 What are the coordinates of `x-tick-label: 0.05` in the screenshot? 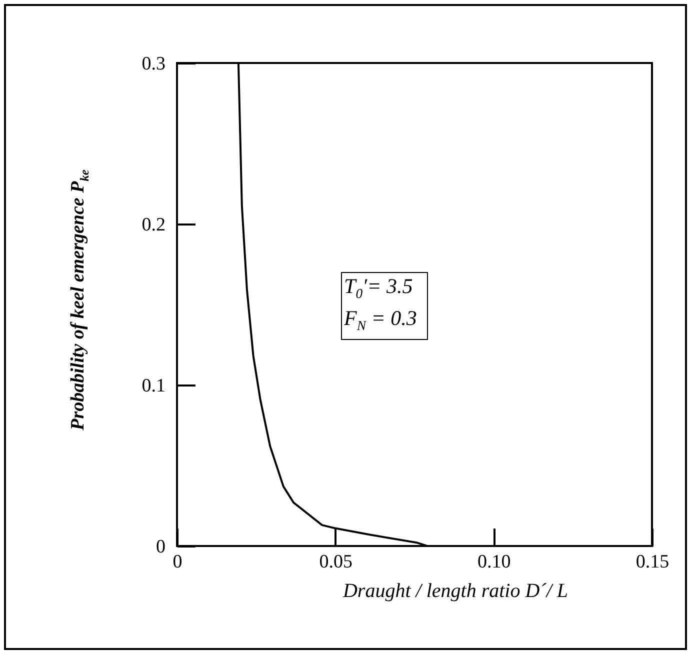 It's located at (335, 562).